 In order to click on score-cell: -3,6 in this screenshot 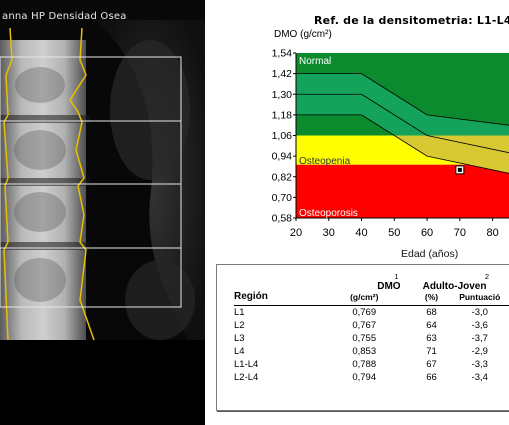, I will do `click(479, 325)`.